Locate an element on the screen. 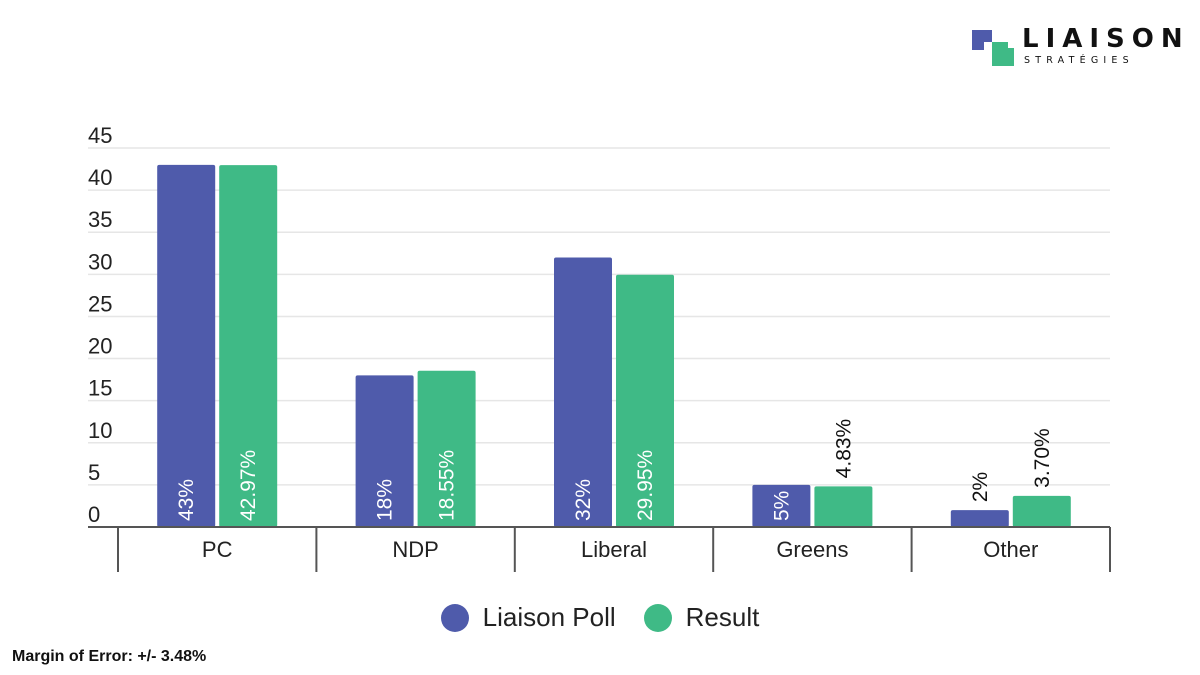  data-label: 5% is located at coordinates (781, 506).